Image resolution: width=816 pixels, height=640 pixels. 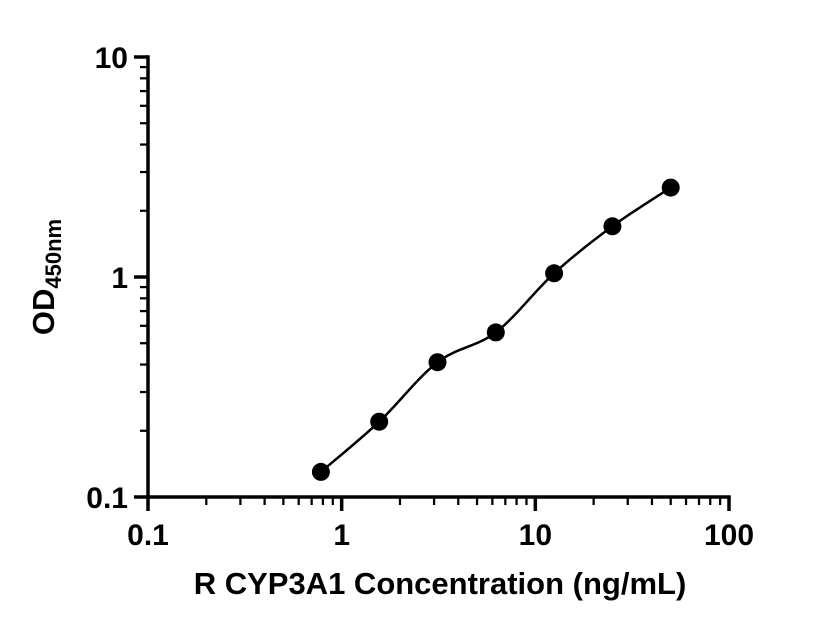 I want to click on x-axis-title: R CYP3A1 Concentration (ng/mL), so click(x=440, y=583).